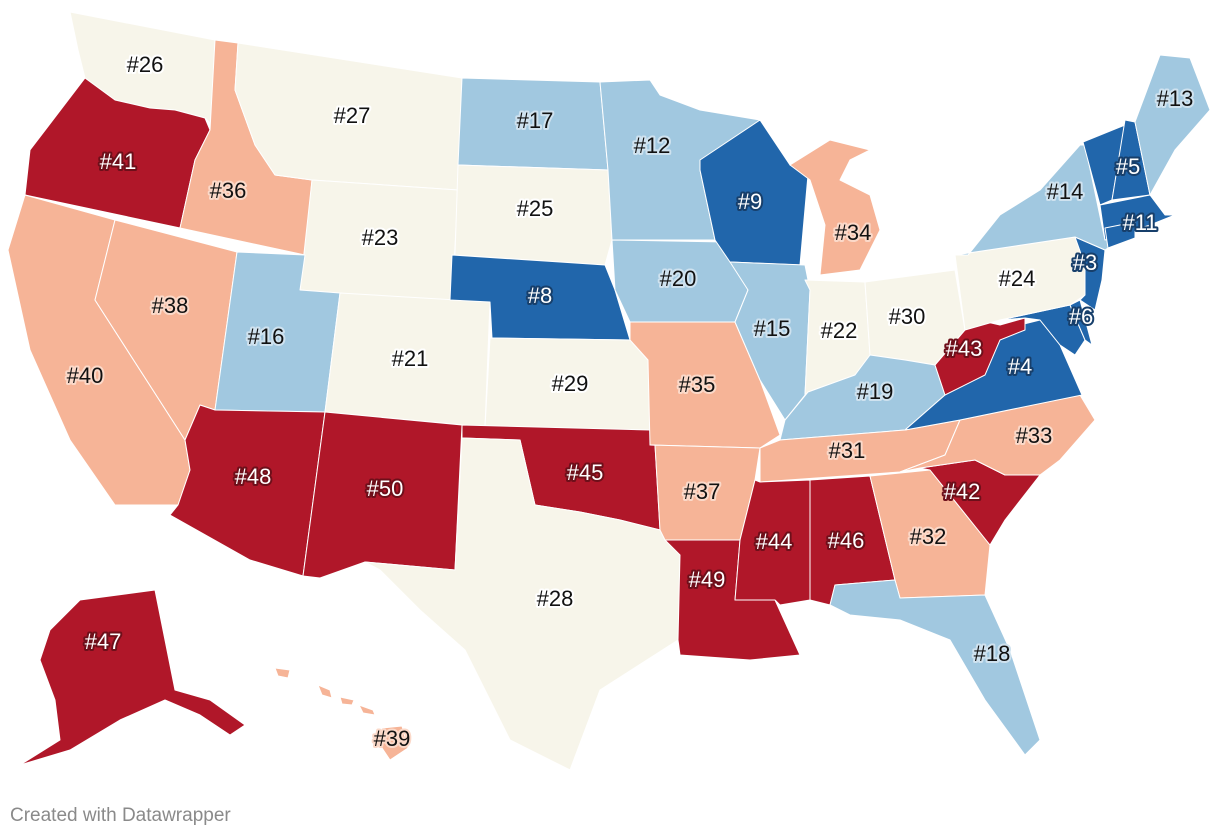 Image resolution: width=1220 pixels, height=840 pixels. What do you see at coordinates (132, 677) in the screenshot?
I see `state-ak` at bounding box center [132, 677].